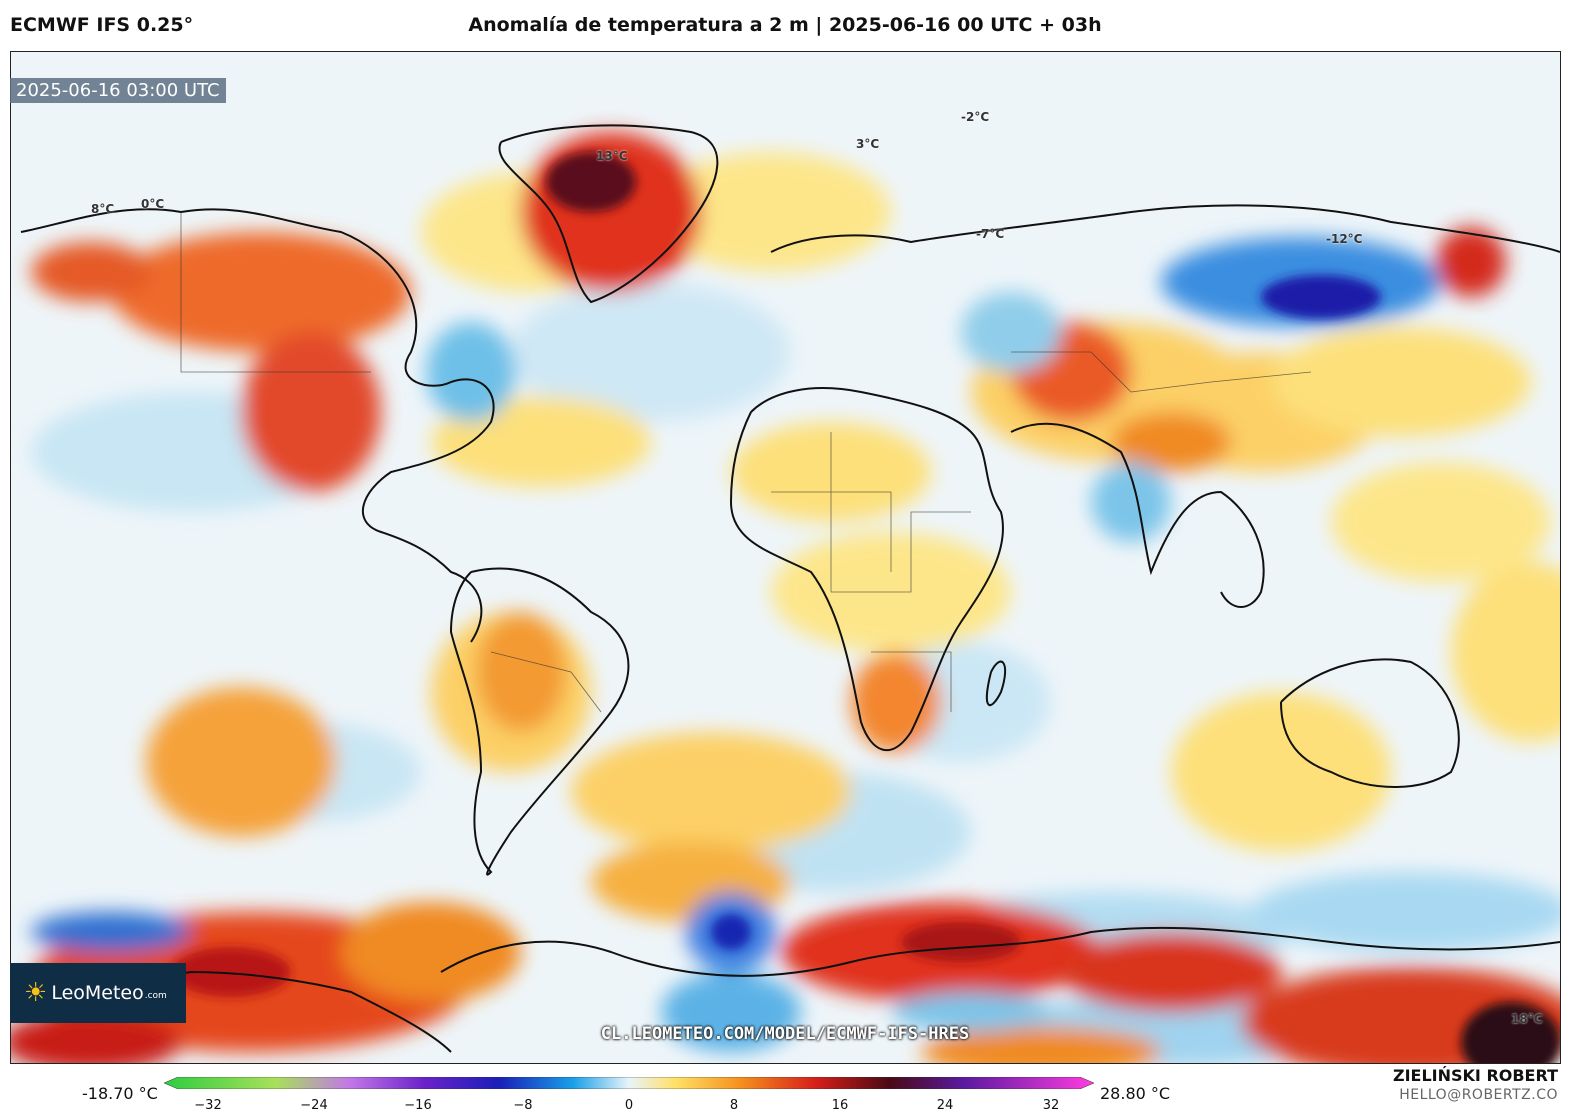  Describe the element at coordinates (418, 1105) in the screenshot. I see `colorbar-tick: −16` at that location.